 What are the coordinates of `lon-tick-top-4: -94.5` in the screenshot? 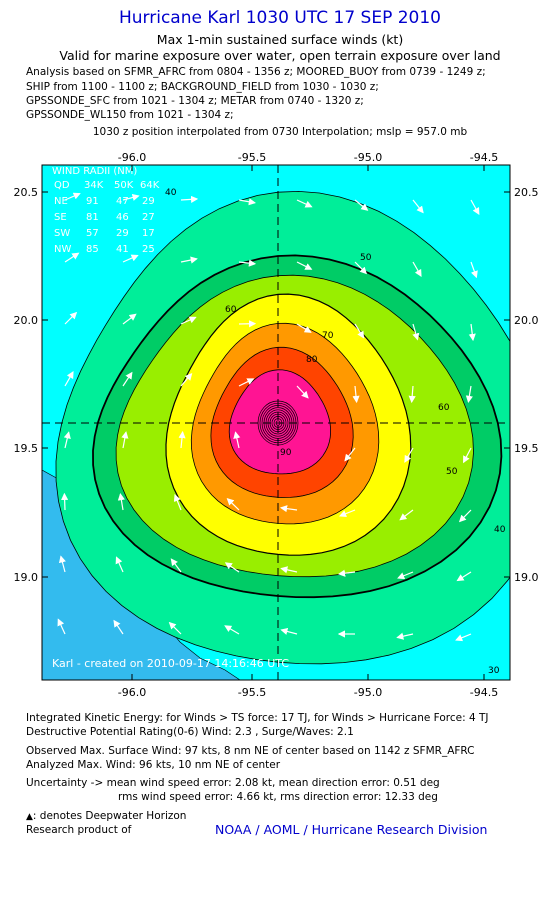 It's located at (484, 157).